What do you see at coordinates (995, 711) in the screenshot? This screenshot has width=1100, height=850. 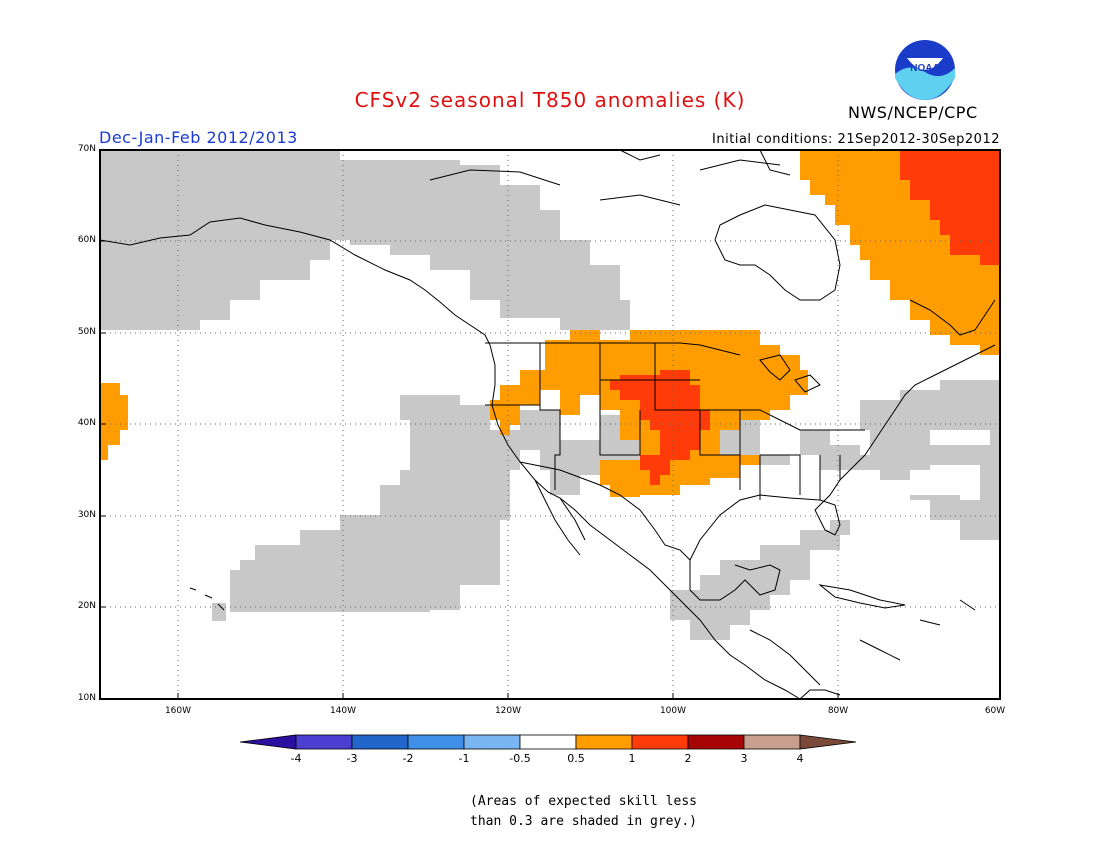 I see `lon-label: 60W` at bounding box center [995, 711].